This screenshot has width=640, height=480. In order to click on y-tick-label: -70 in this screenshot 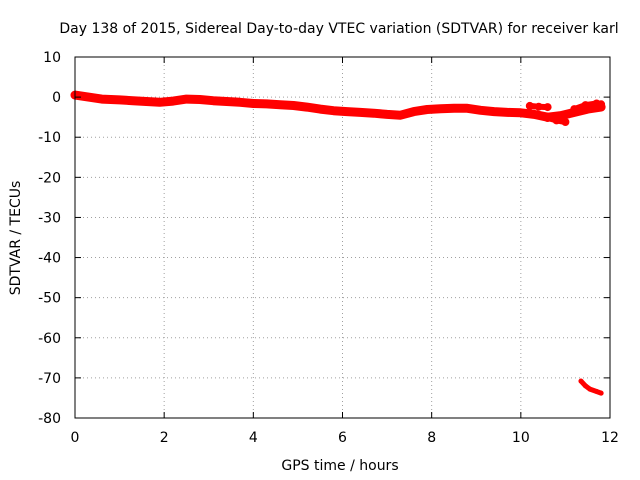, I will do `click(49, 379)`.